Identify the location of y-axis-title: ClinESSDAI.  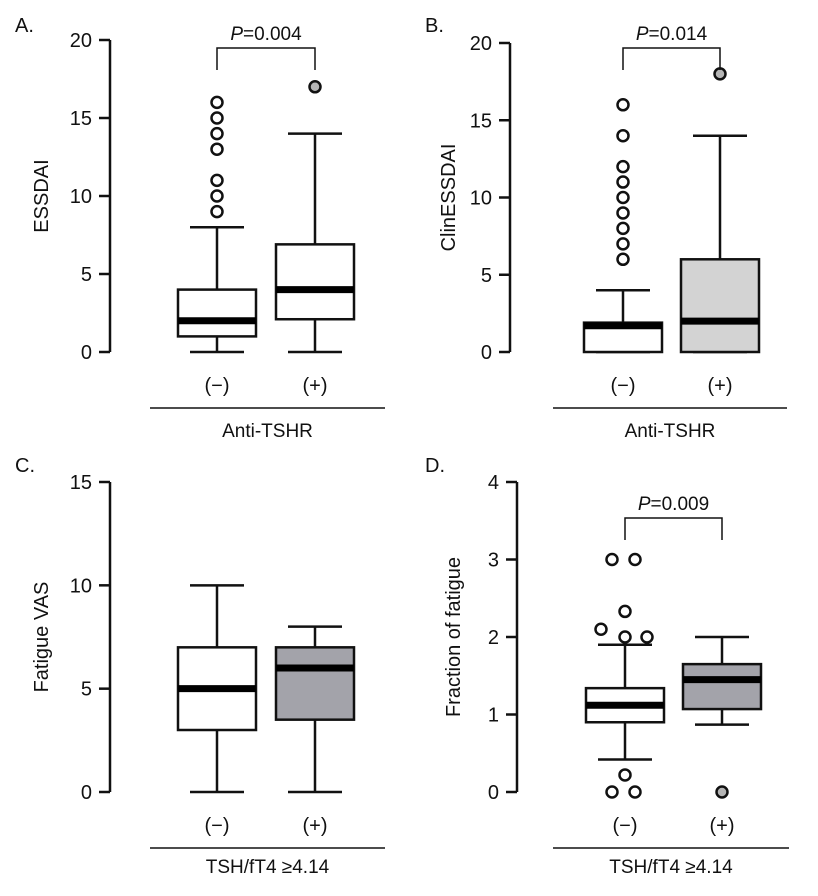
(449, 198).